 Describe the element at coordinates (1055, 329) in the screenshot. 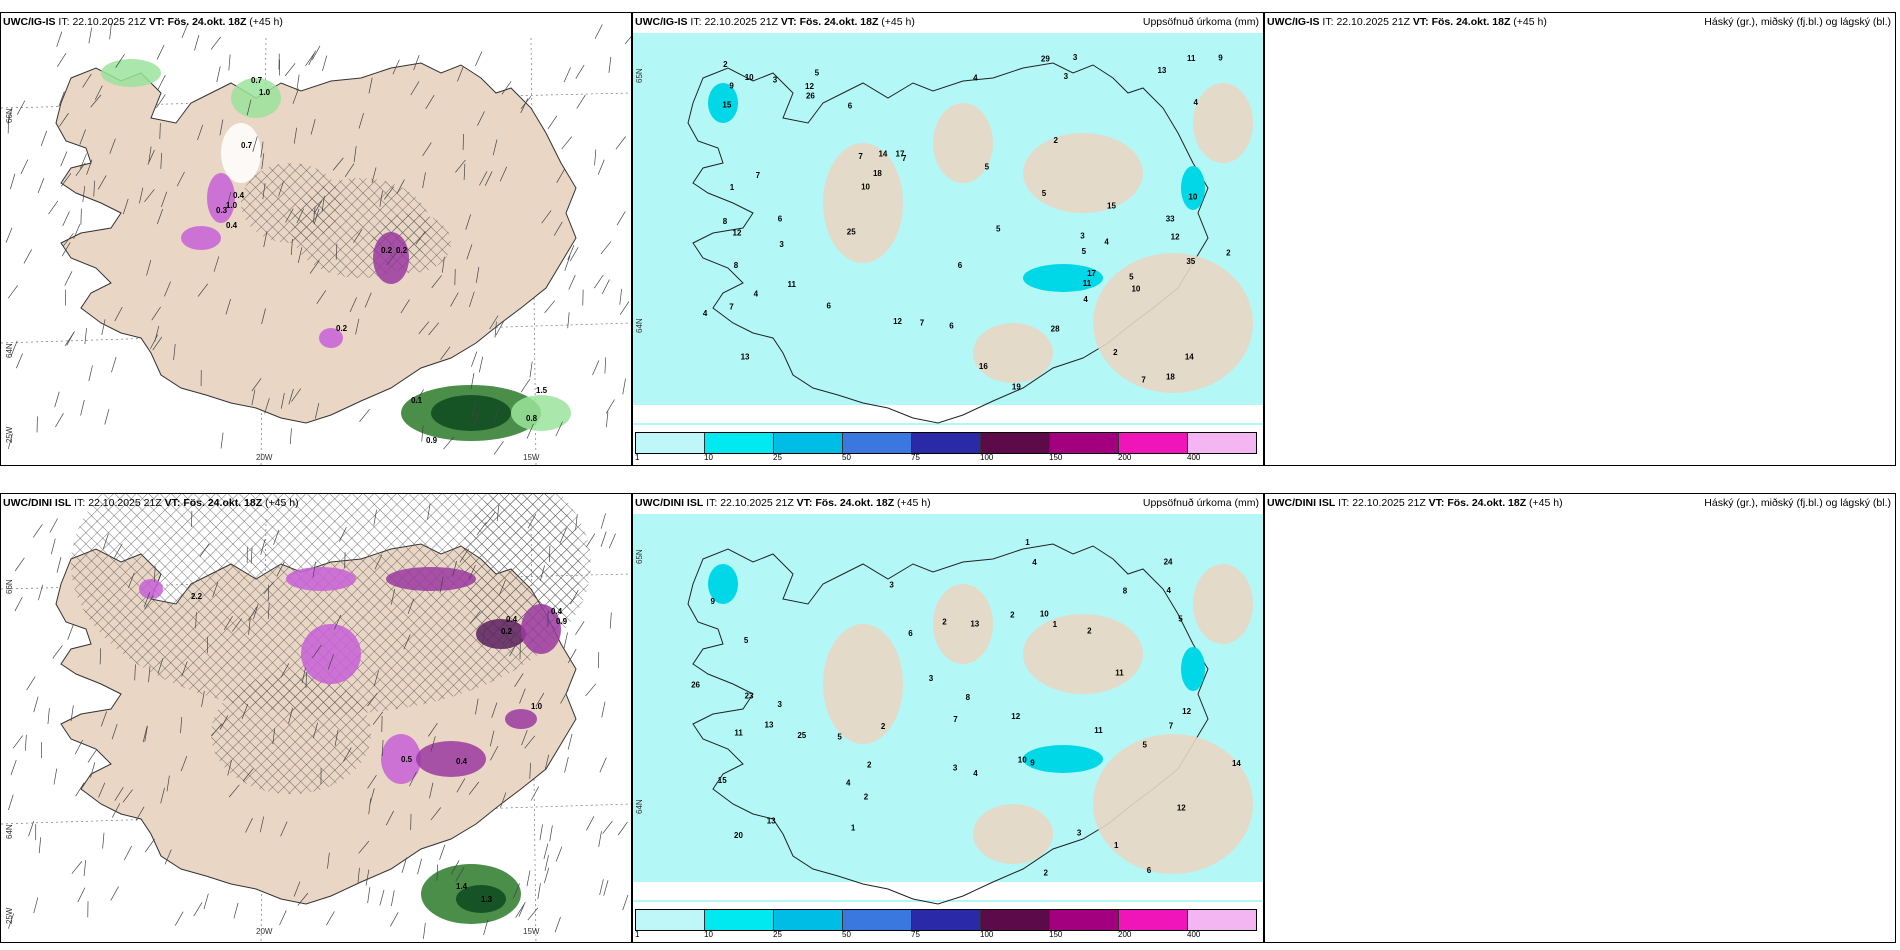

I see `precip-value-label: 28` at that location.